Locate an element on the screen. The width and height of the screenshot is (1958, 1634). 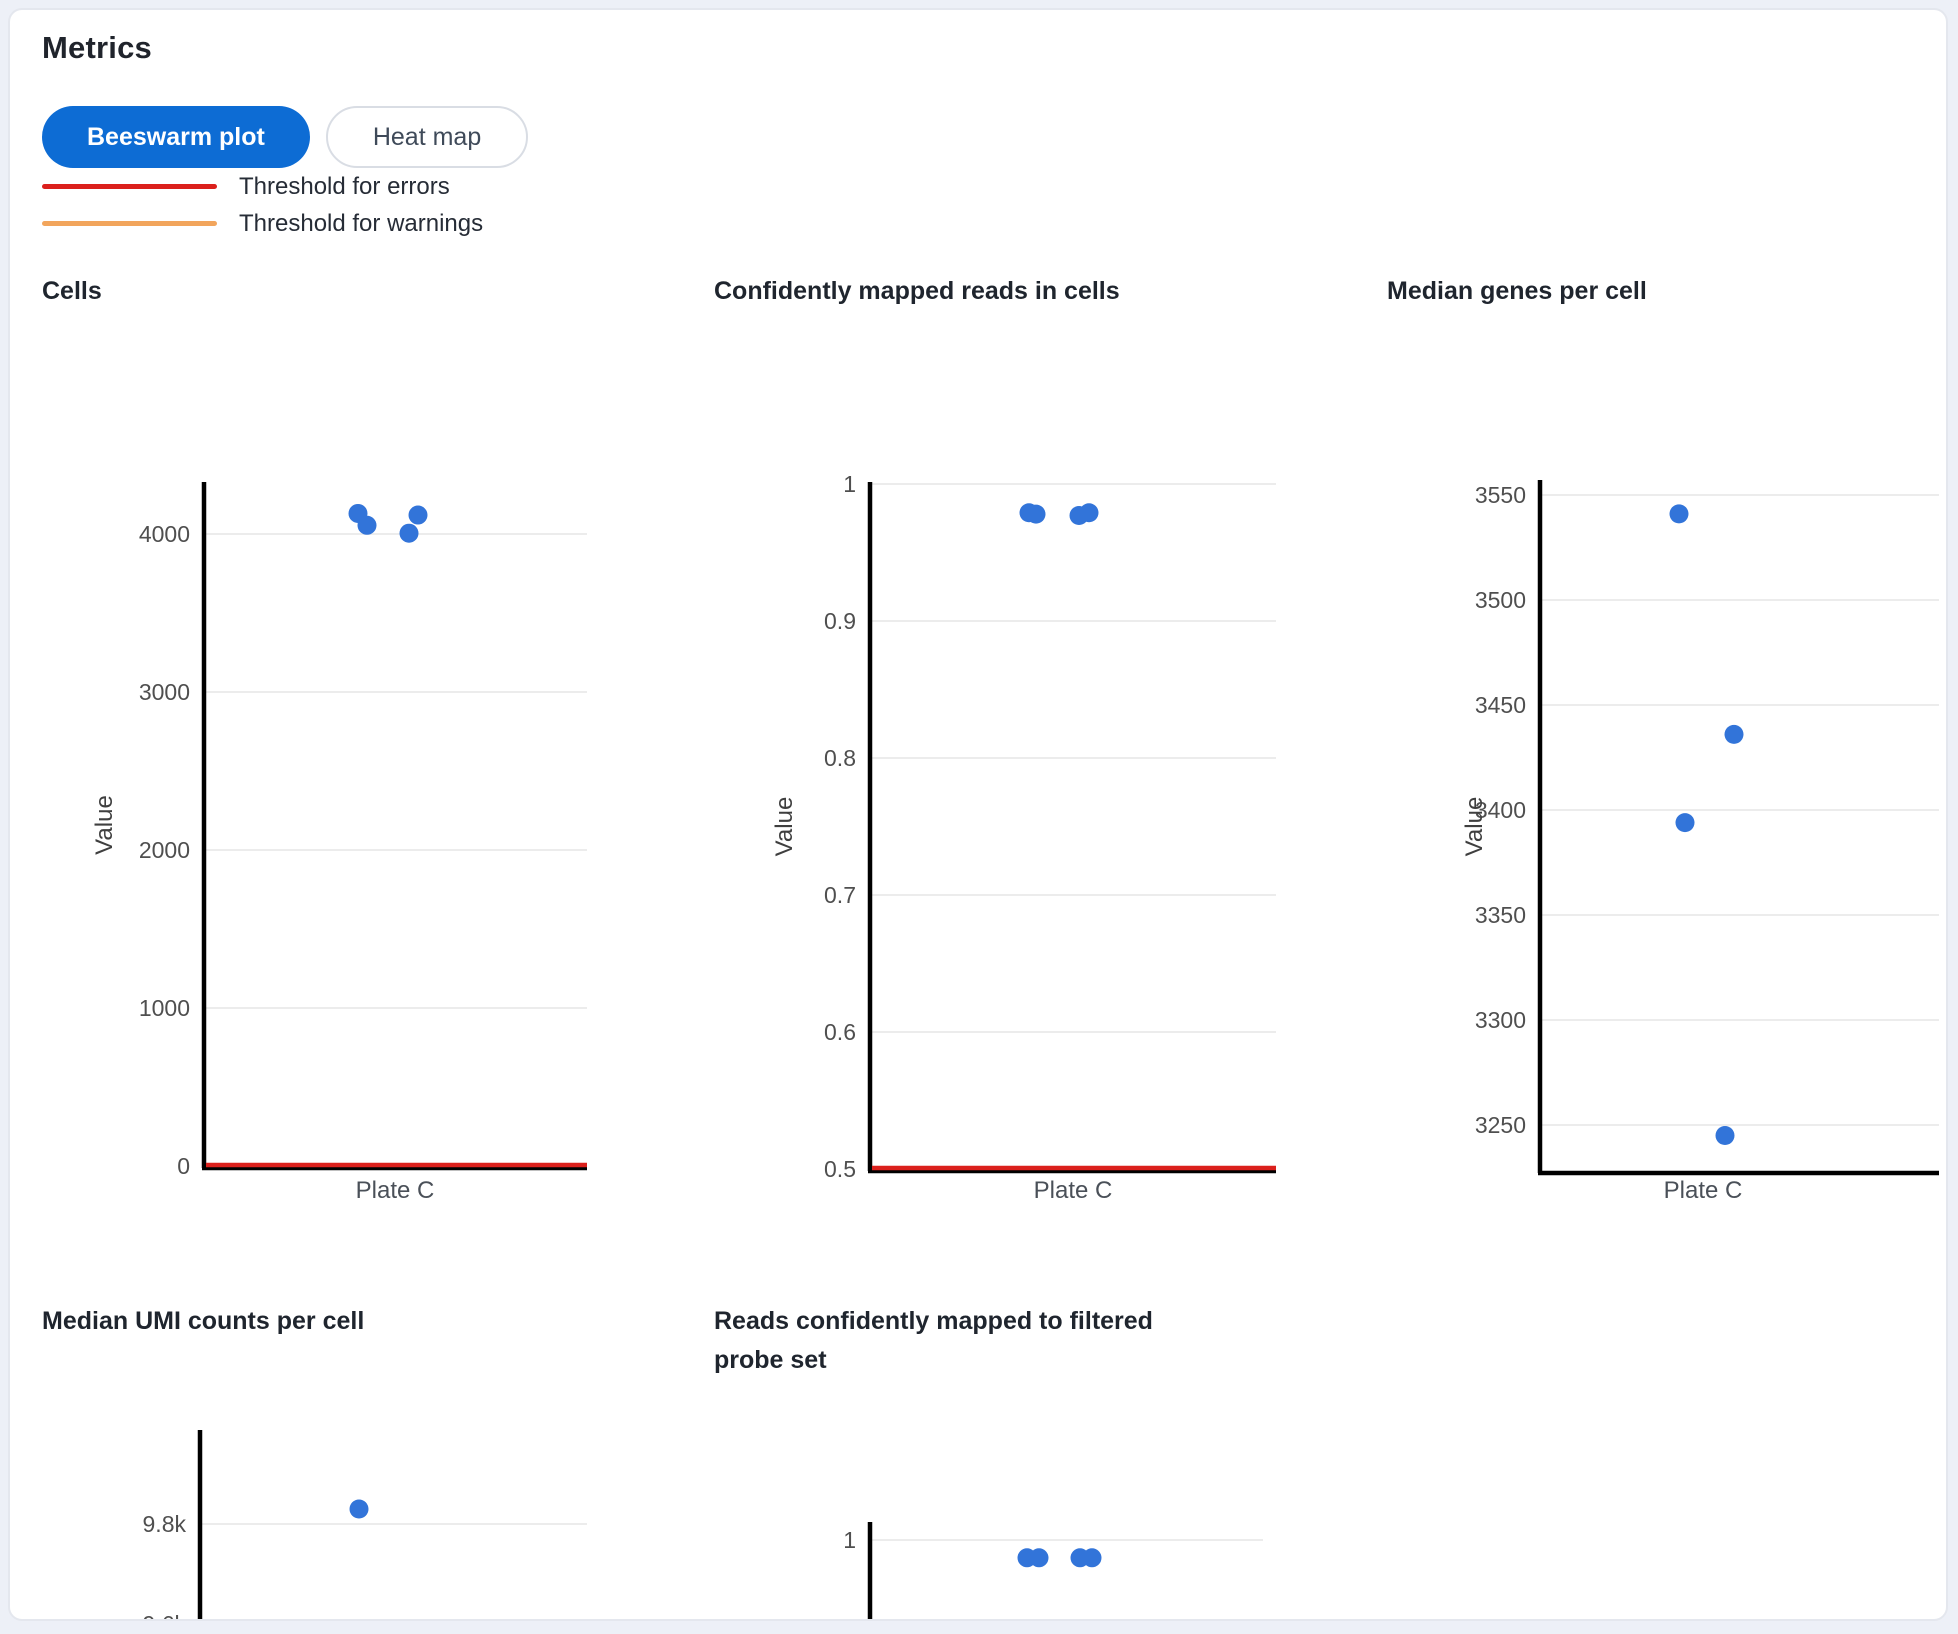
y-tick-label: 2000 is located at coordinates (164, 850).